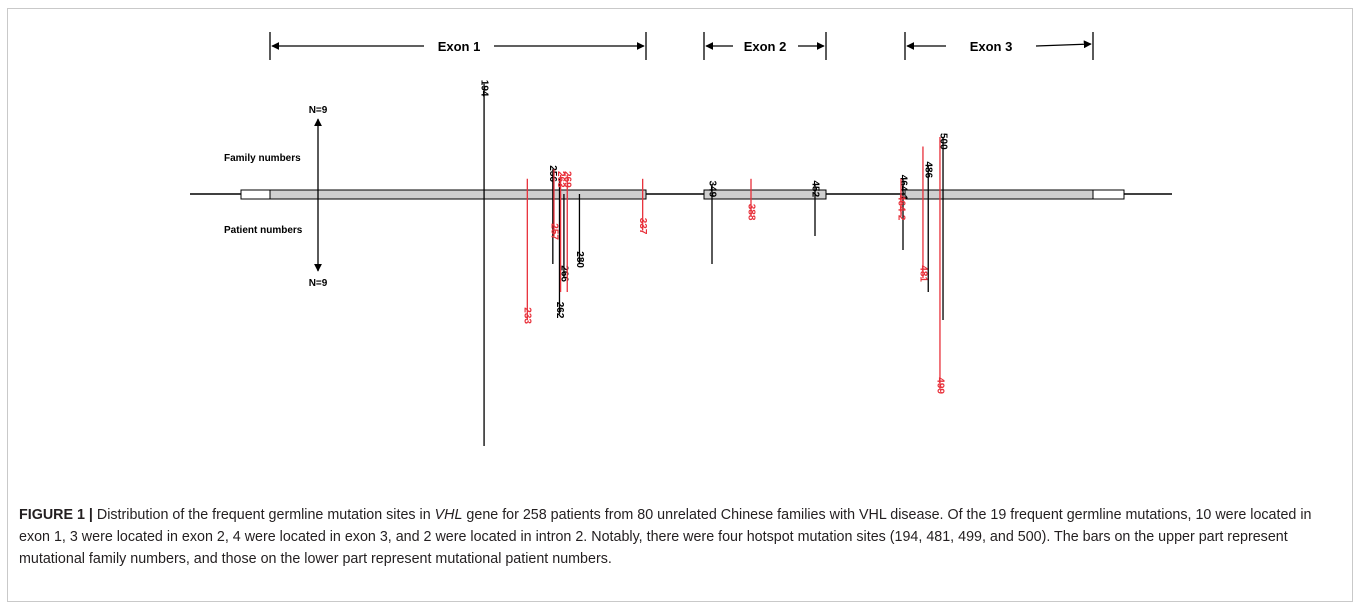 The height and width of the screenshot is (604, 1355). I want to click on exon-1-span: Exon 1, so click(458, 46).